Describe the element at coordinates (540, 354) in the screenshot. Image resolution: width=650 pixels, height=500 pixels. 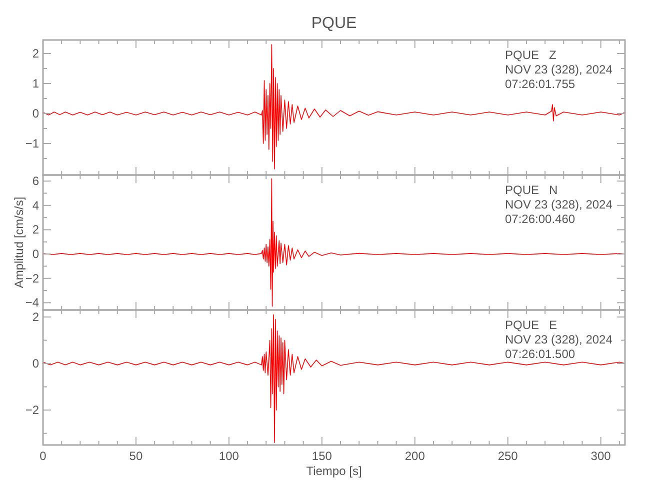
I see `annotation: 07:26:01.500` at that location.